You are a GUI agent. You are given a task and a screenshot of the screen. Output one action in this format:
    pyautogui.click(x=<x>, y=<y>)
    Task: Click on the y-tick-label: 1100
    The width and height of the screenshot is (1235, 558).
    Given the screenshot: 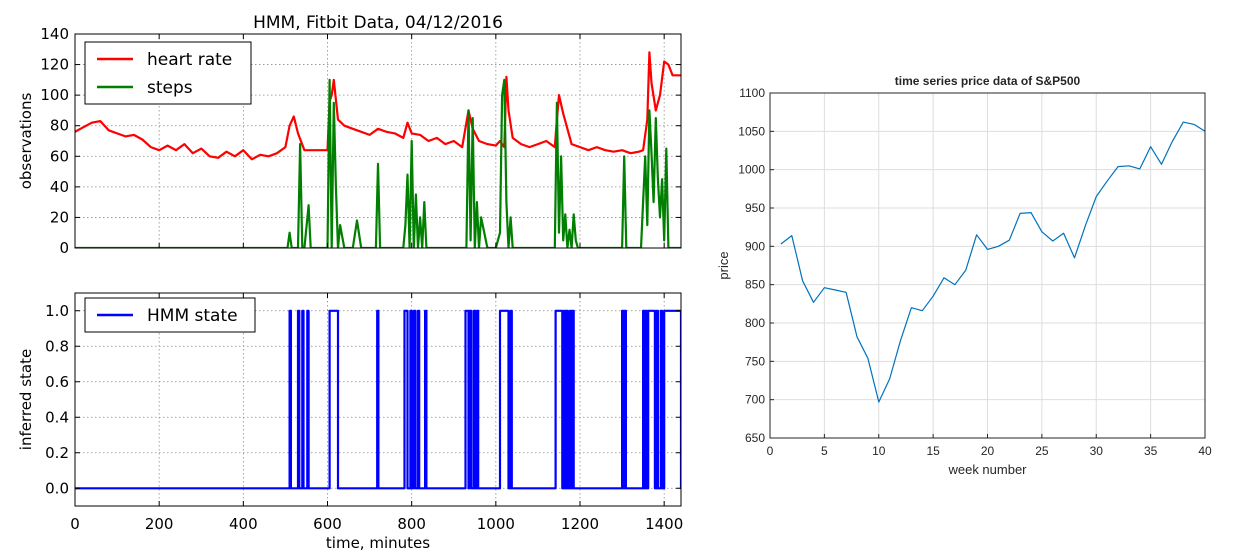 What is the action you would take?
    pyautogui.click(x=752, y=93)
    